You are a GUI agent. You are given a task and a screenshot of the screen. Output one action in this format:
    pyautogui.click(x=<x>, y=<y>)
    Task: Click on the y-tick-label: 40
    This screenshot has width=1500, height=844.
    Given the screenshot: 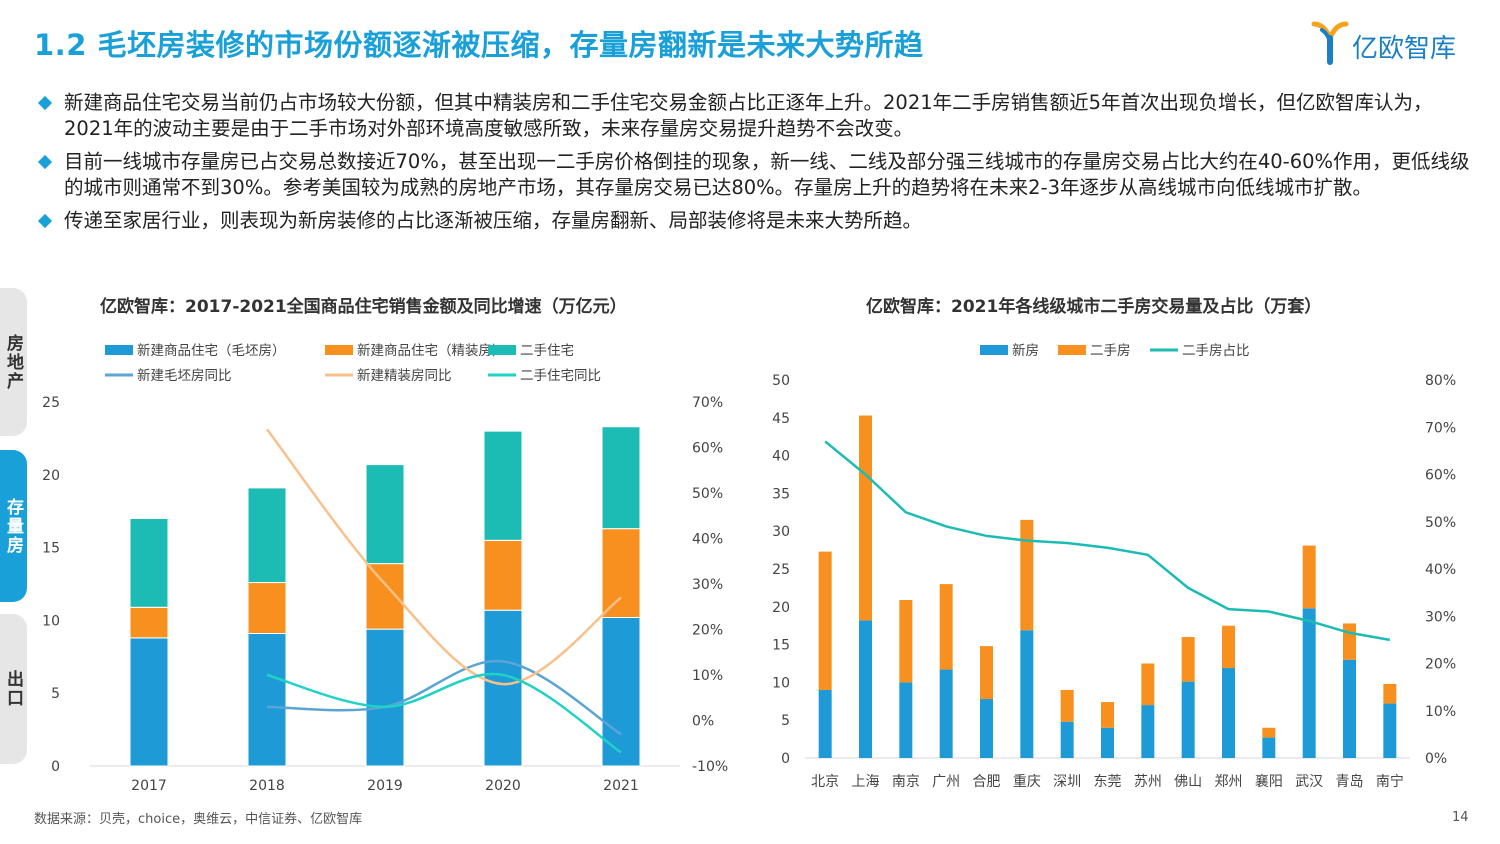 What is the action you would take?
    pyautogui.click(x=781, y=457)
    